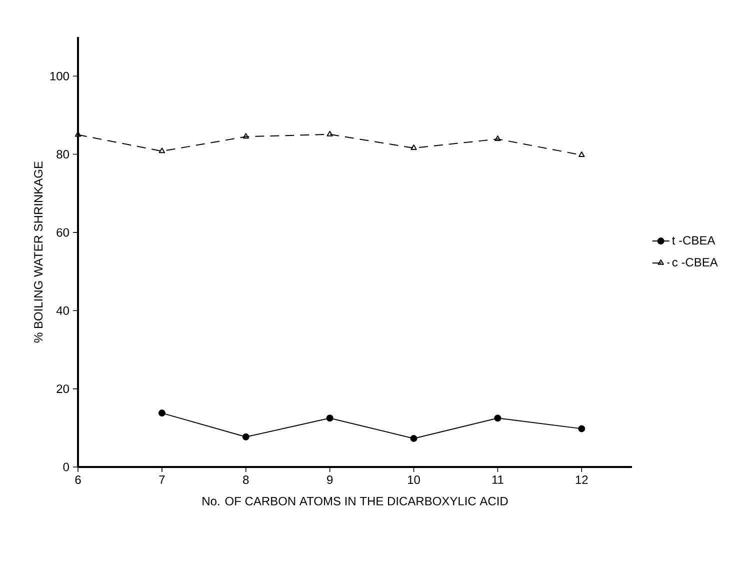 Image resolution: width=745 pixels, height=563 pixels. I want to click on x-tick-label: 11, so click(498, 480).